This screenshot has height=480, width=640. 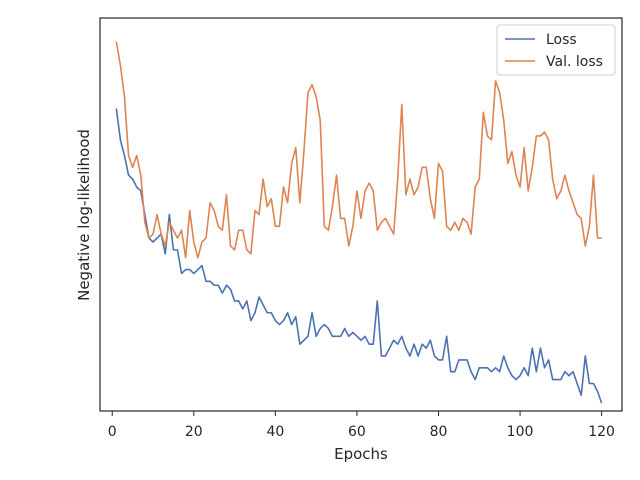 I want to click on x-tick-label: 80, so click(x=439, y=432).